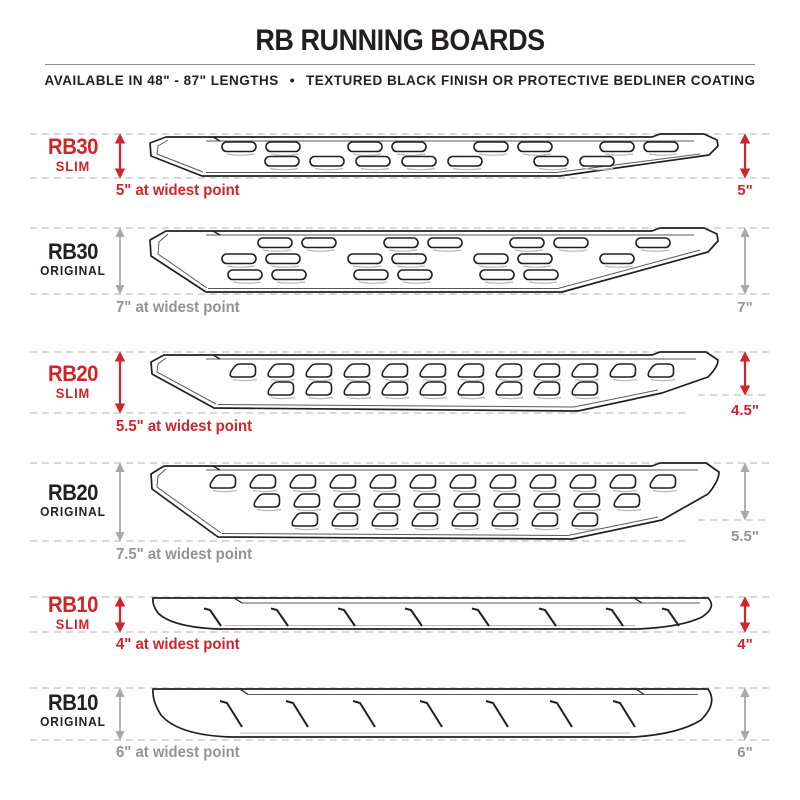 Image resolution: width=800 pixels, height=800 pixels. I want to click on row-rb30-original: RB30 ORIGINAL 7" at widest point 7", so click(400, 273).